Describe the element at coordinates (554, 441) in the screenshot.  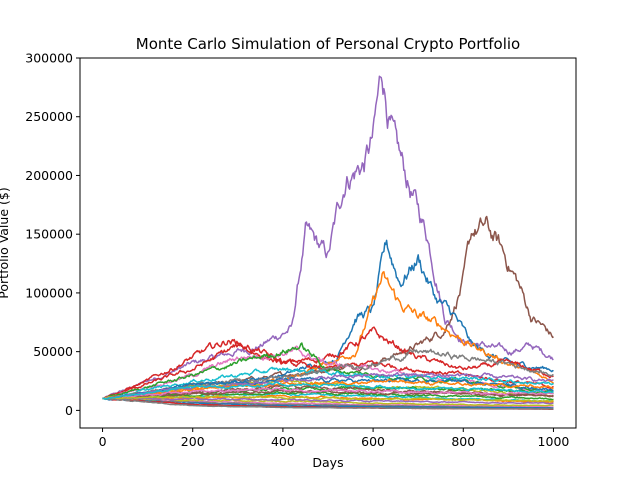
I see `x-tick-label: 1000` at that location.